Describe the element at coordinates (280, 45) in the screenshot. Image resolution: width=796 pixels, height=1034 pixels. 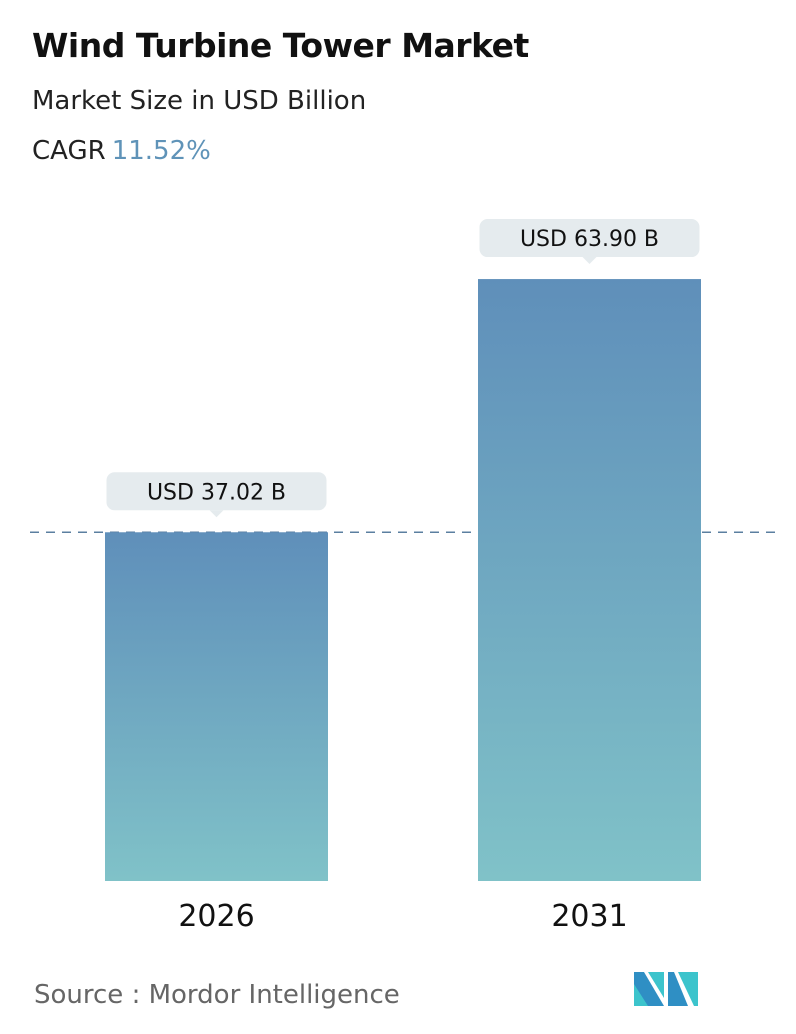
I see `chart-title: Wind Turbine Tower Market` at that location.